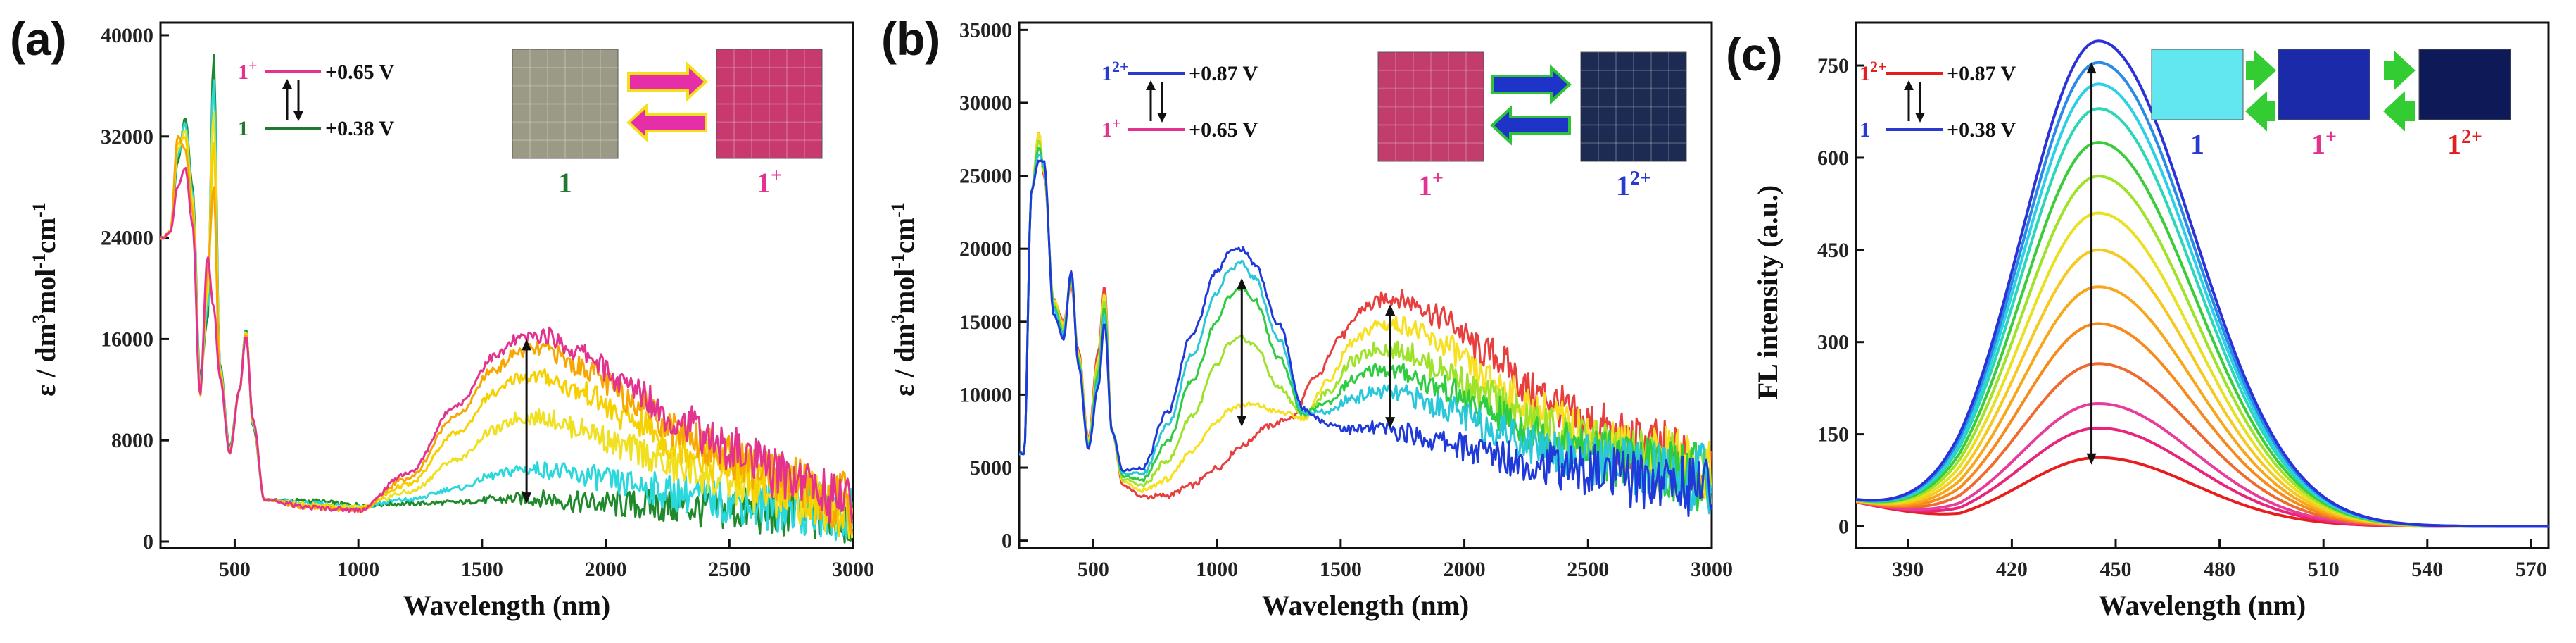 This screenshot has width=2576, height=643. What do you see at coordinates (1438, 178) in the screenshot?
I see `photo-label-charge: +` at bounding box center [1438, 178].